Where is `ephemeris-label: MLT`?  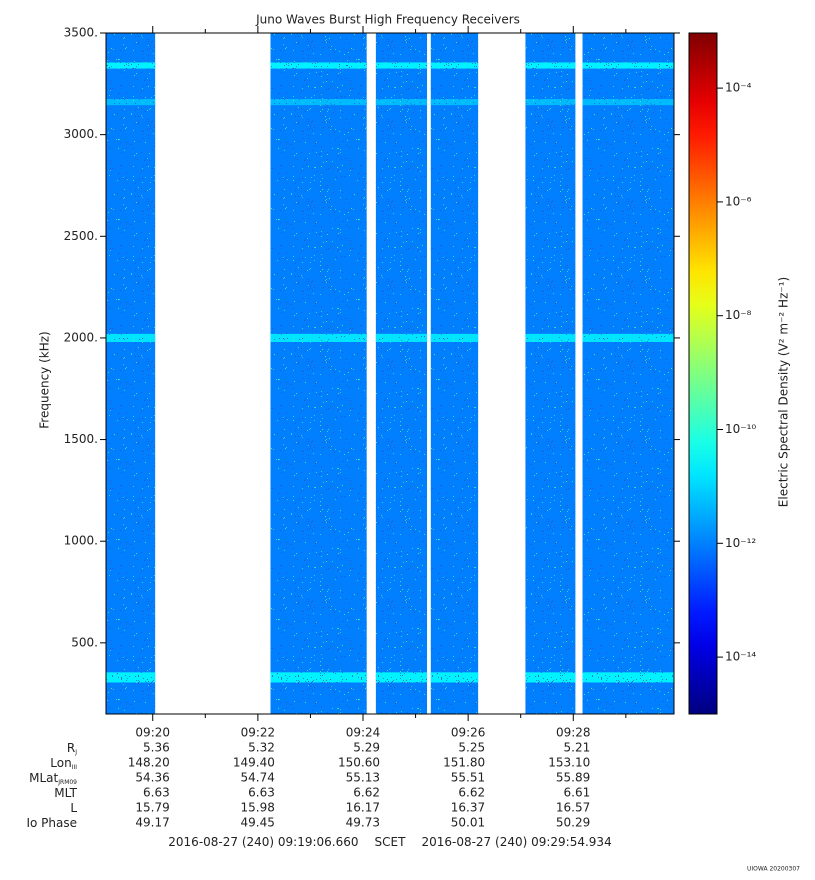
ephemeris-label: MLT is located at coordinates (65, 793).